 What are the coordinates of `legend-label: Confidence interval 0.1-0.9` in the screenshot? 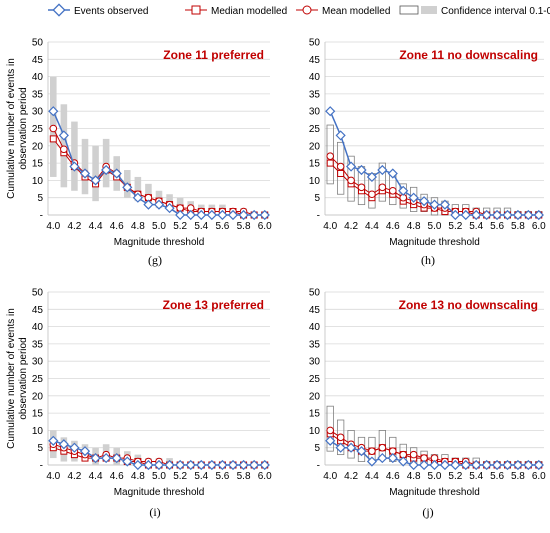 It's located at (495, 11).